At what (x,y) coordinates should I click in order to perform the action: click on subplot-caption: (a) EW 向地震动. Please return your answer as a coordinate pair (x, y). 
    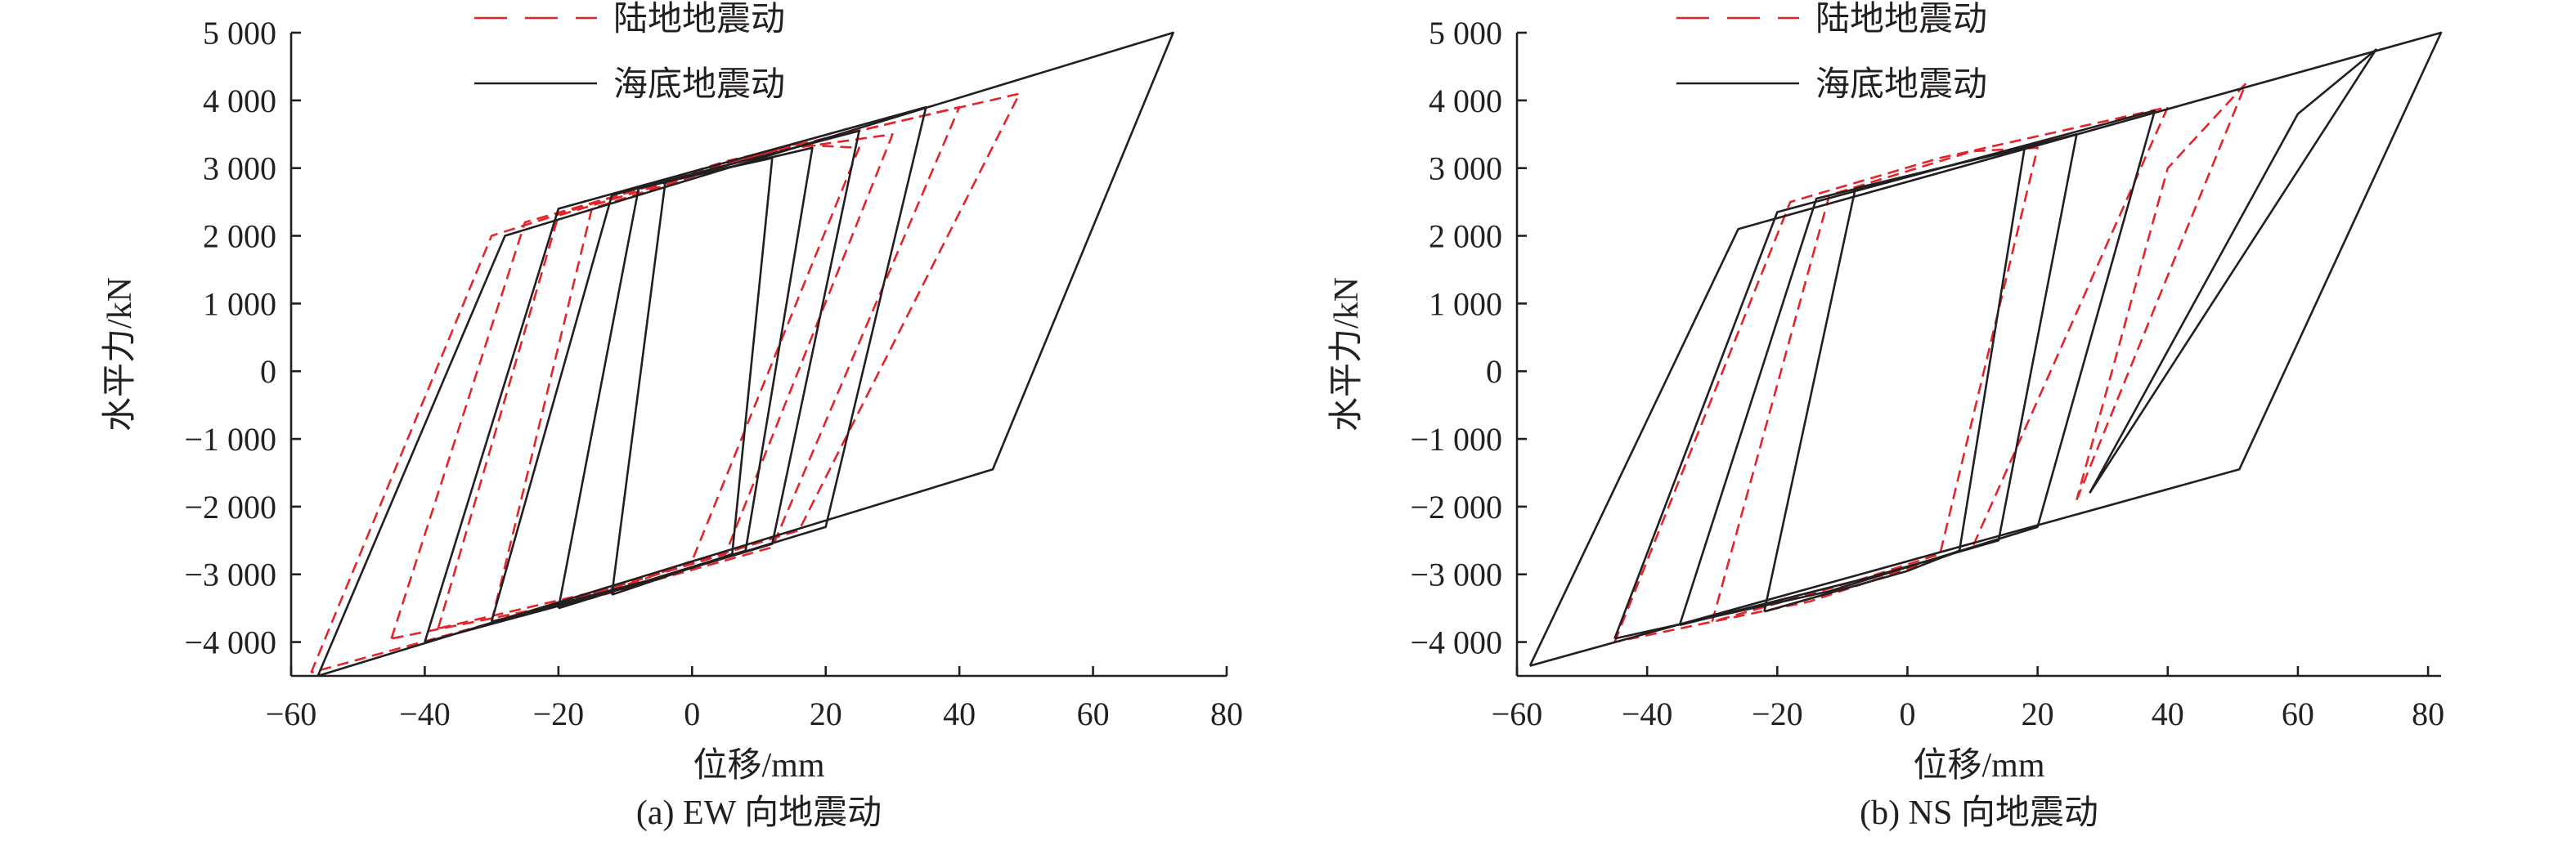
    Looking at the image, I should click on (759, 813).